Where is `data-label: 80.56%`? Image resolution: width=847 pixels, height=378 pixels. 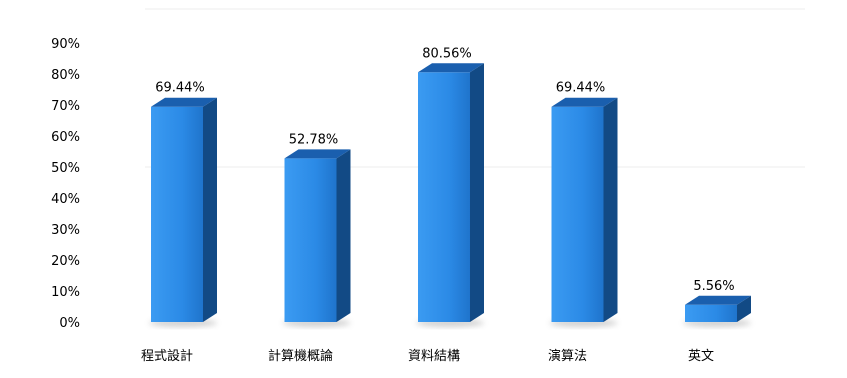 data-label: 80.56% is located at coordinates (447, 53).